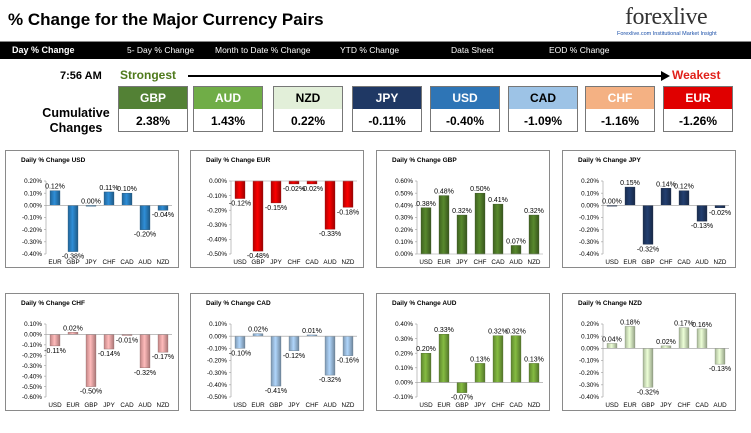 The width and height of the screenshot is (751, 433). Describe the element at coordinates (579, 50) in the screenshot. I see `tab-eod-change: EOD % Change` at that location.